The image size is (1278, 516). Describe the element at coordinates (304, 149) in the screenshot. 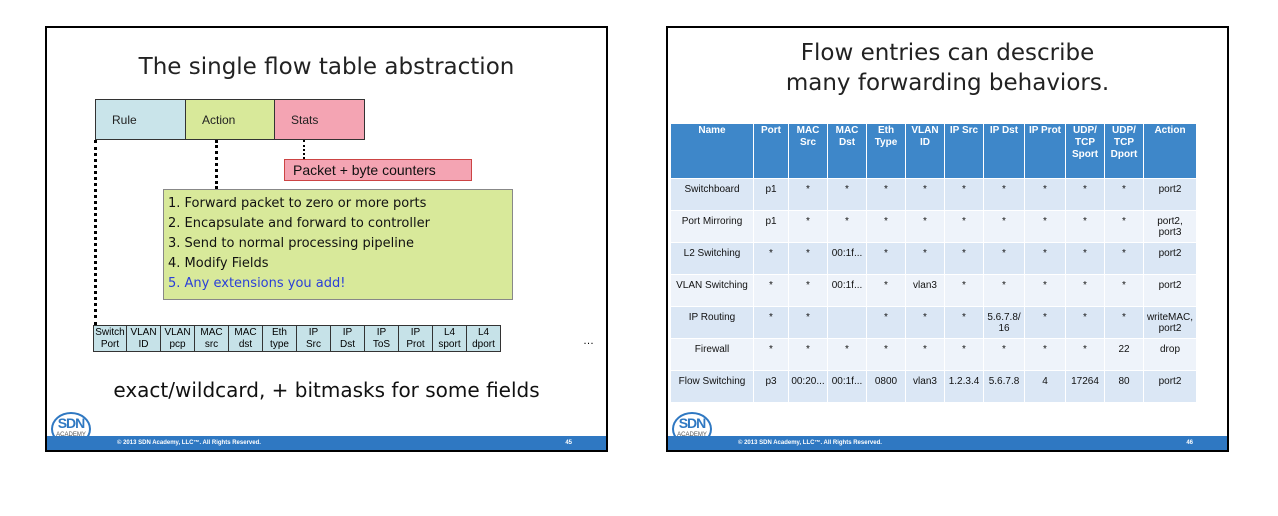

I see `stats-connector` at that location.